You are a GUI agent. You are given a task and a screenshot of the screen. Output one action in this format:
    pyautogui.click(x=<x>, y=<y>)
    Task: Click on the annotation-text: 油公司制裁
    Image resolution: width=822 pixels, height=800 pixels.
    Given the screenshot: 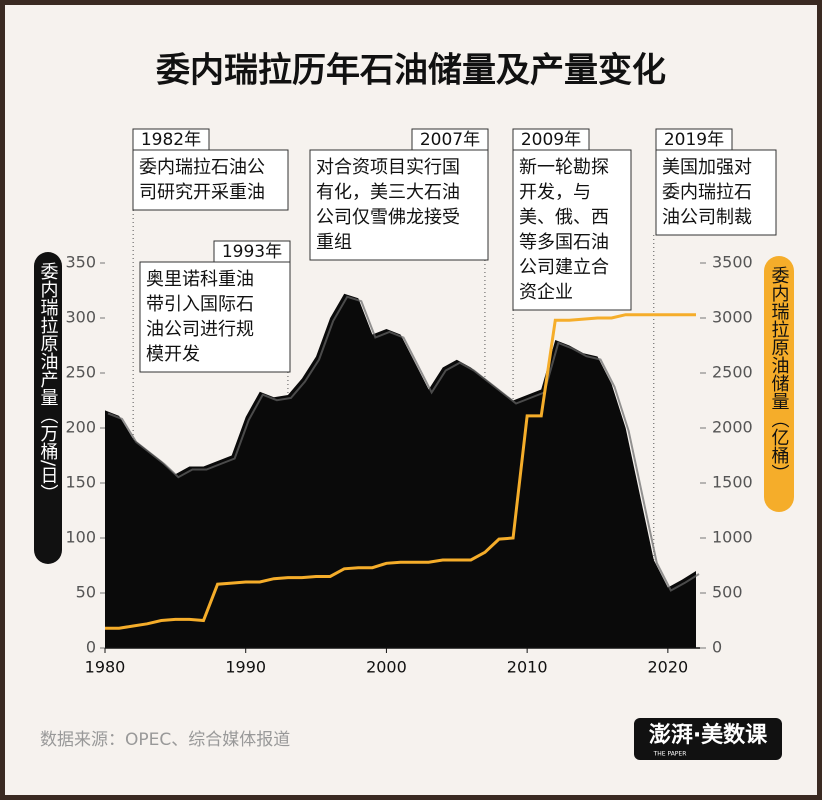 What is the action you would take?
    pyautogui.click(x=707, y=217)
    